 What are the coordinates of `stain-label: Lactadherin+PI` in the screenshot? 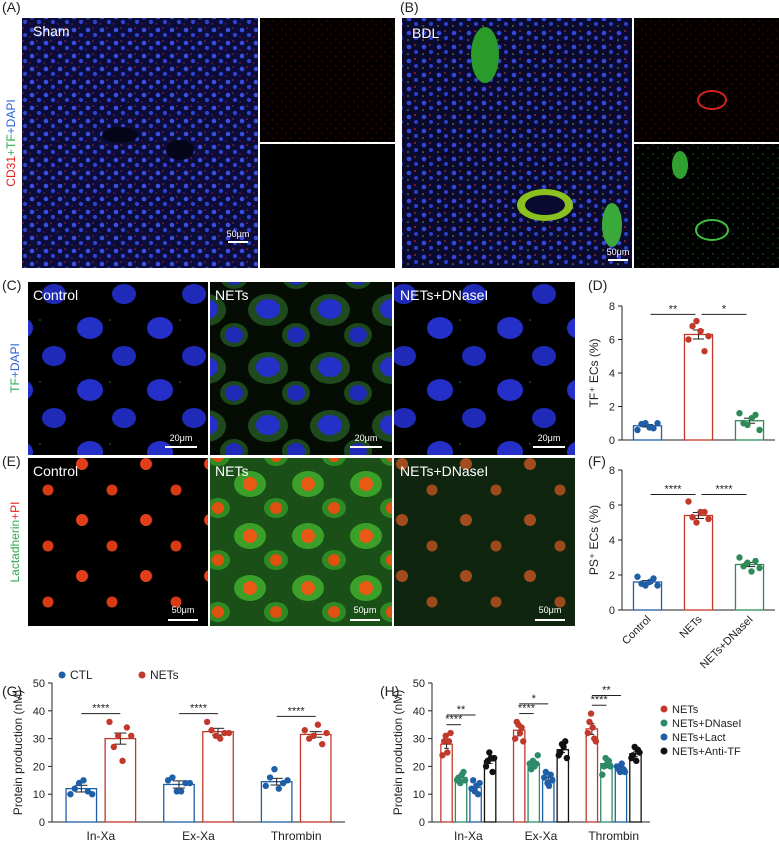 It's located at (15, 541).